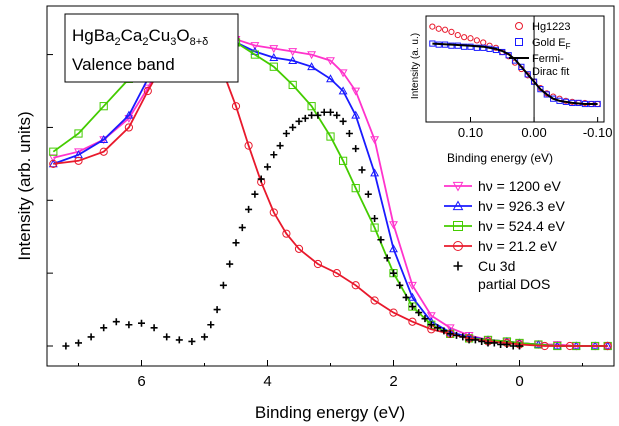 This screenshot has width=619, height=426. What do you see at coordinates (548, 59) in the screenshot?
I see `inset-legend-label-2: Fermi-` at bounding box center [548, 59].